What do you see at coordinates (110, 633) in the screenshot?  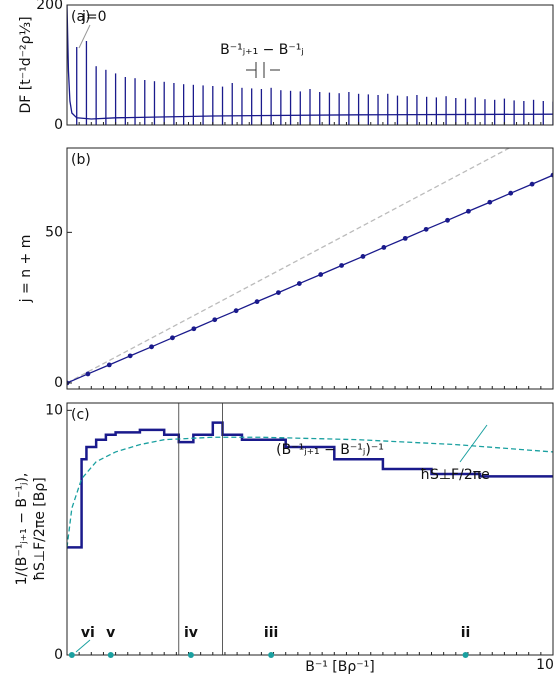 I see `point-label: v` at bounding box center [110, 633].